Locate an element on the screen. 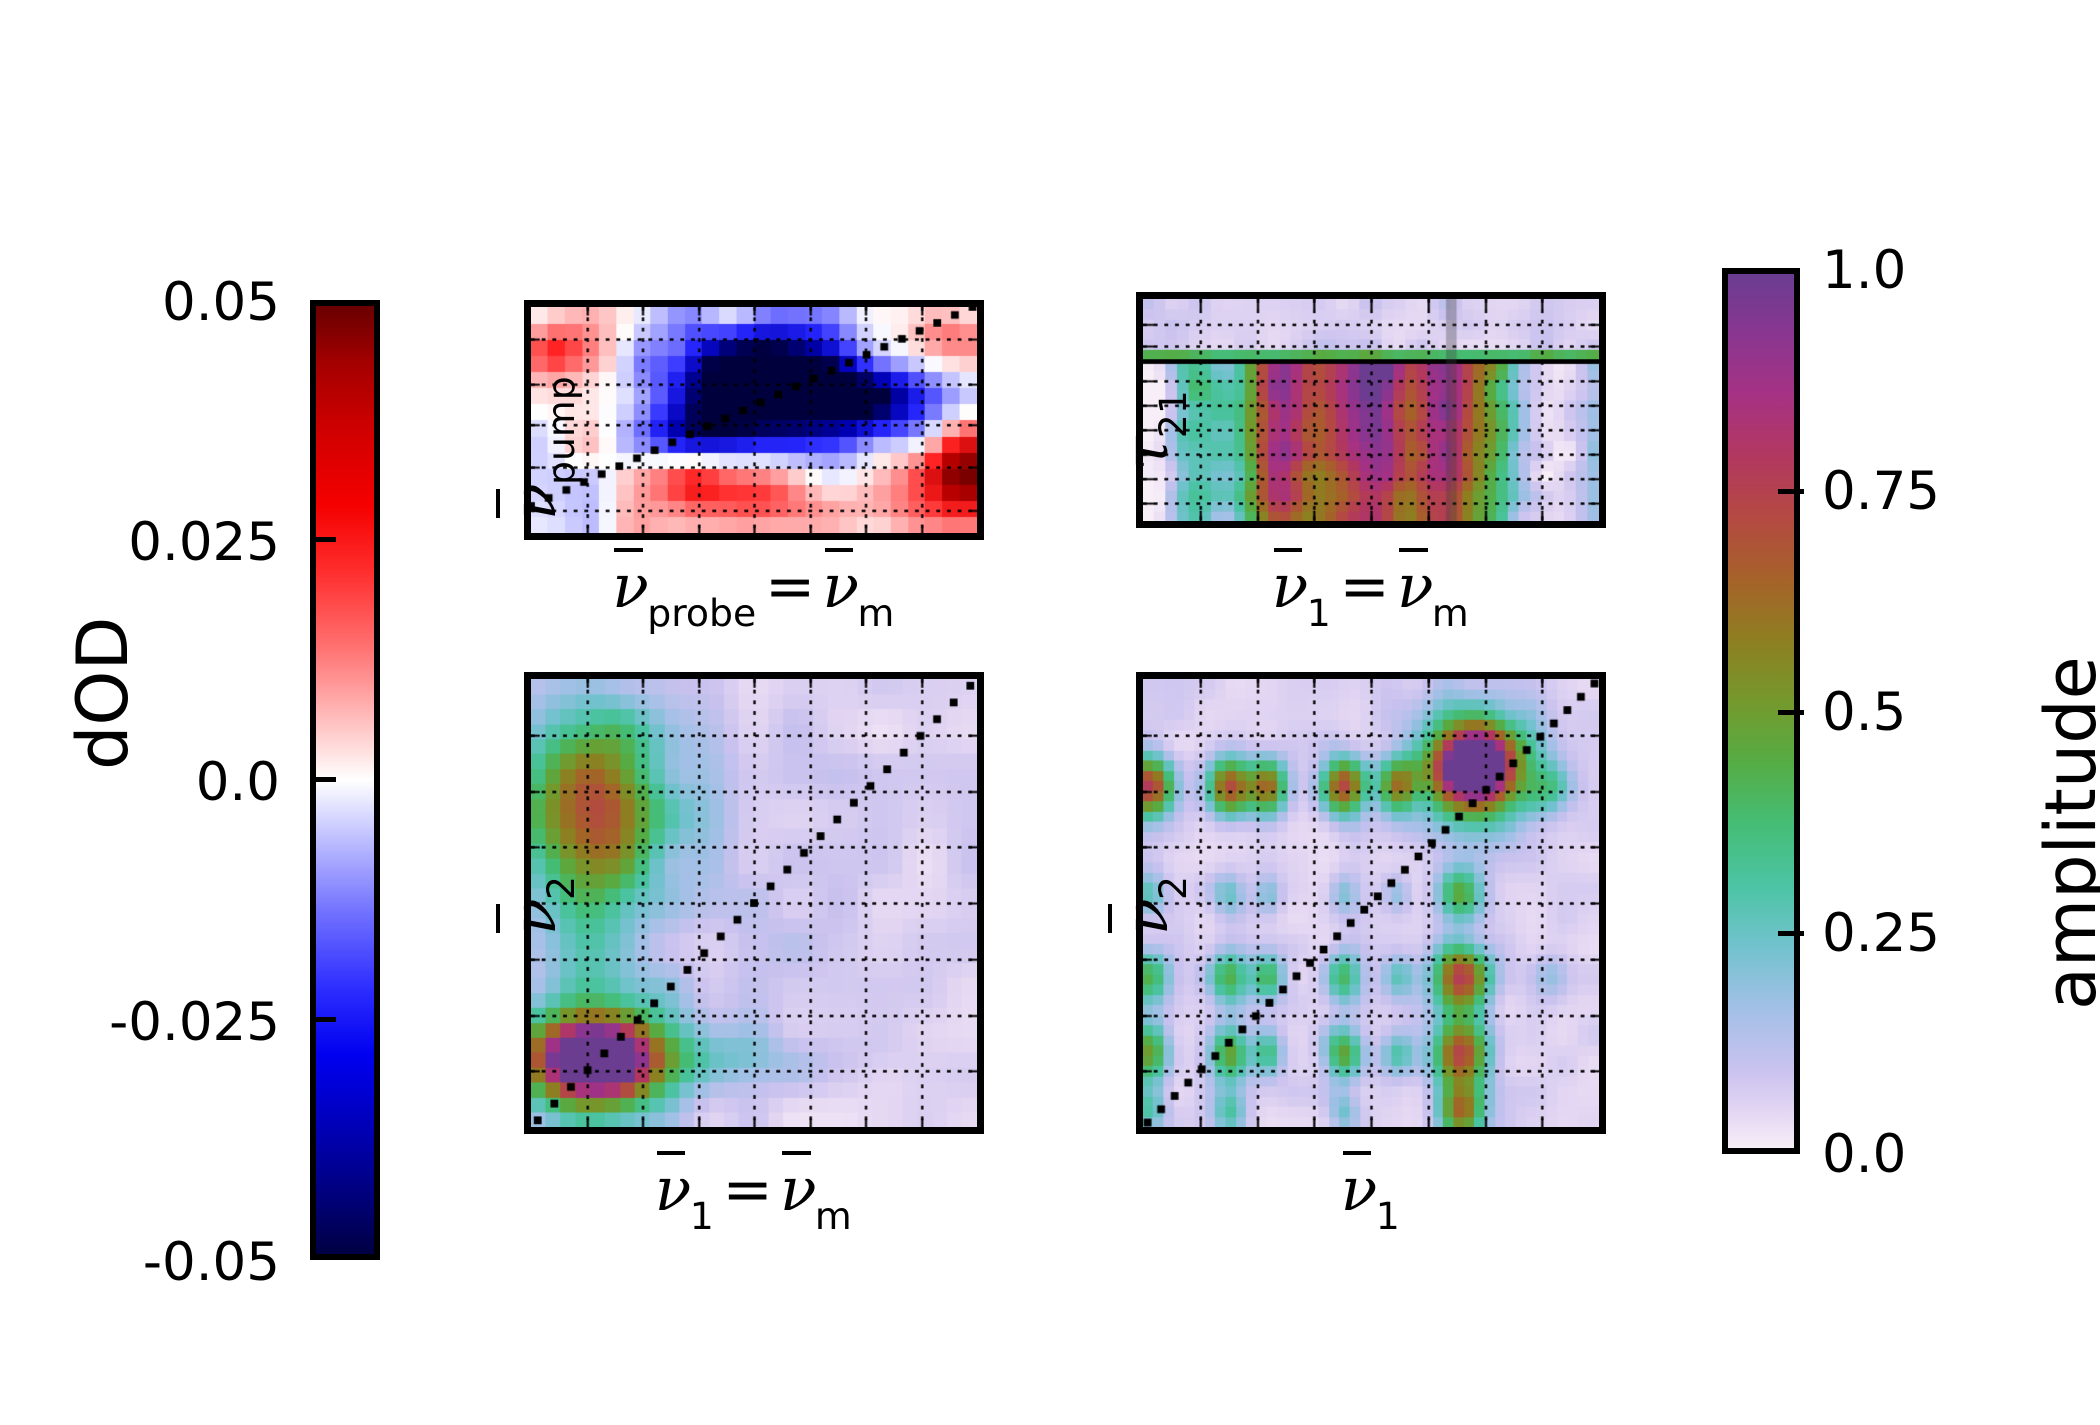 This screenshot has width=2100, height=1425. panel-tau21-ylabel: τ21 is located at coordinates (1153, 429).